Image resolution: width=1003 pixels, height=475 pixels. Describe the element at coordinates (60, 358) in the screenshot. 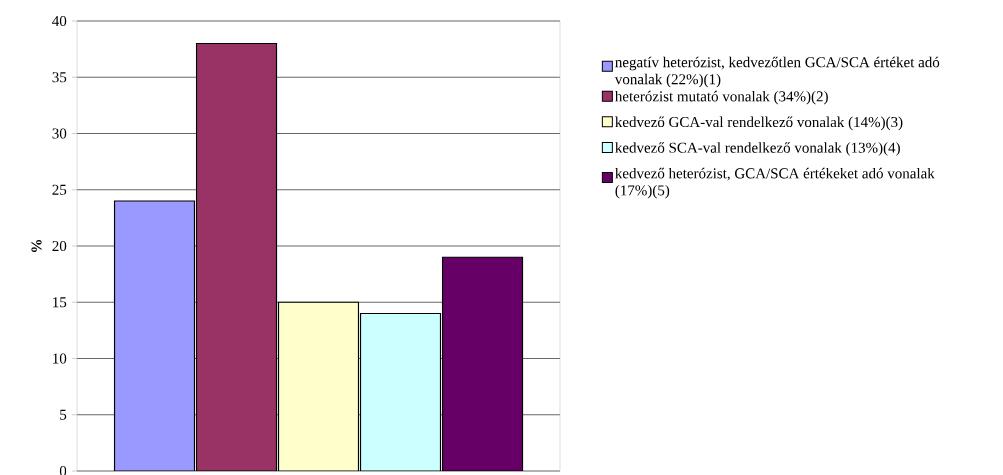

I see `y-tick-label: 10` at that location.